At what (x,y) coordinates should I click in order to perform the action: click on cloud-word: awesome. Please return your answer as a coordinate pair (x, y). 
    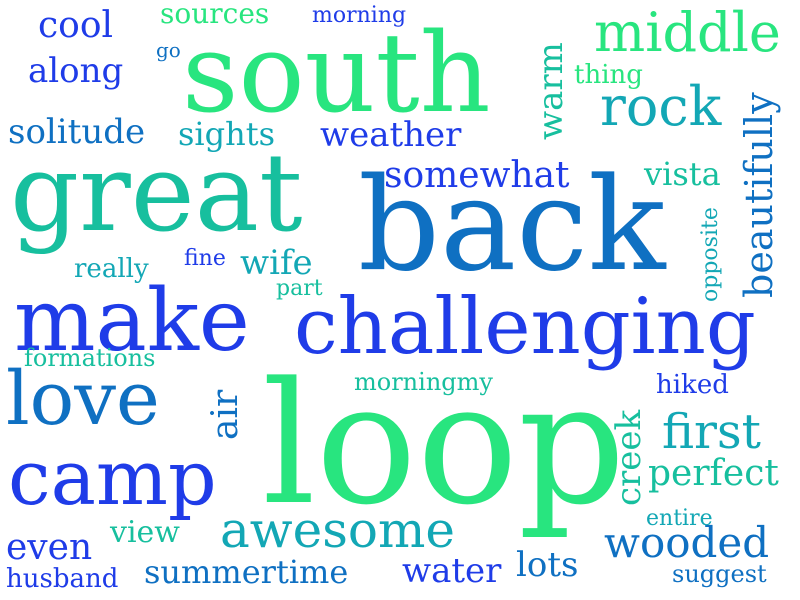
    Looking at the image, I should click on (337, 530).